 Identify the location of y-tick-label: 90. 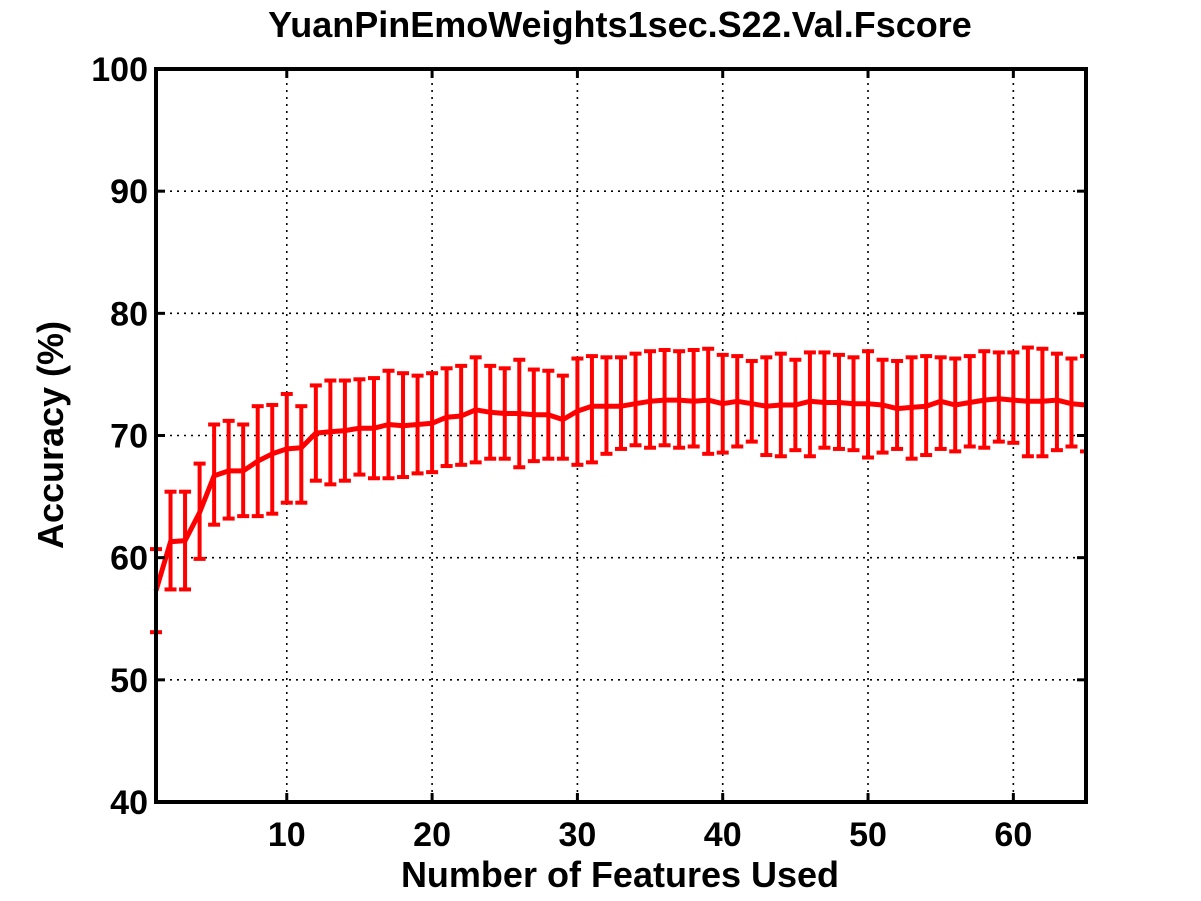
(129, 192).